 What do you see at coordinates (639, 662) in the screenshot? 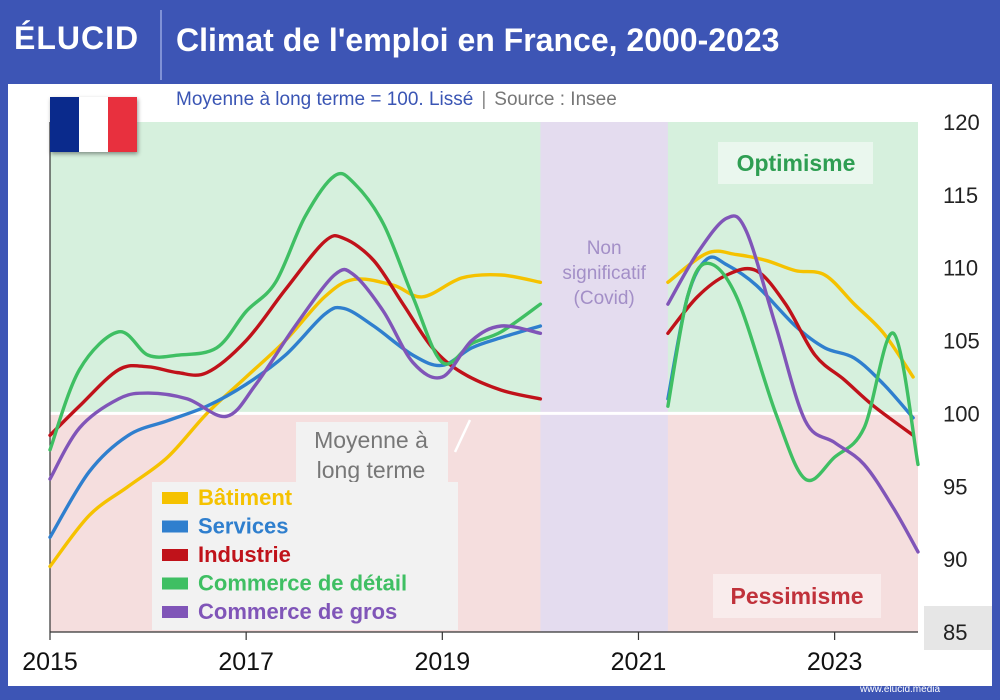
I see `x-tick-label: 2021` at bounding box center [639, 662].